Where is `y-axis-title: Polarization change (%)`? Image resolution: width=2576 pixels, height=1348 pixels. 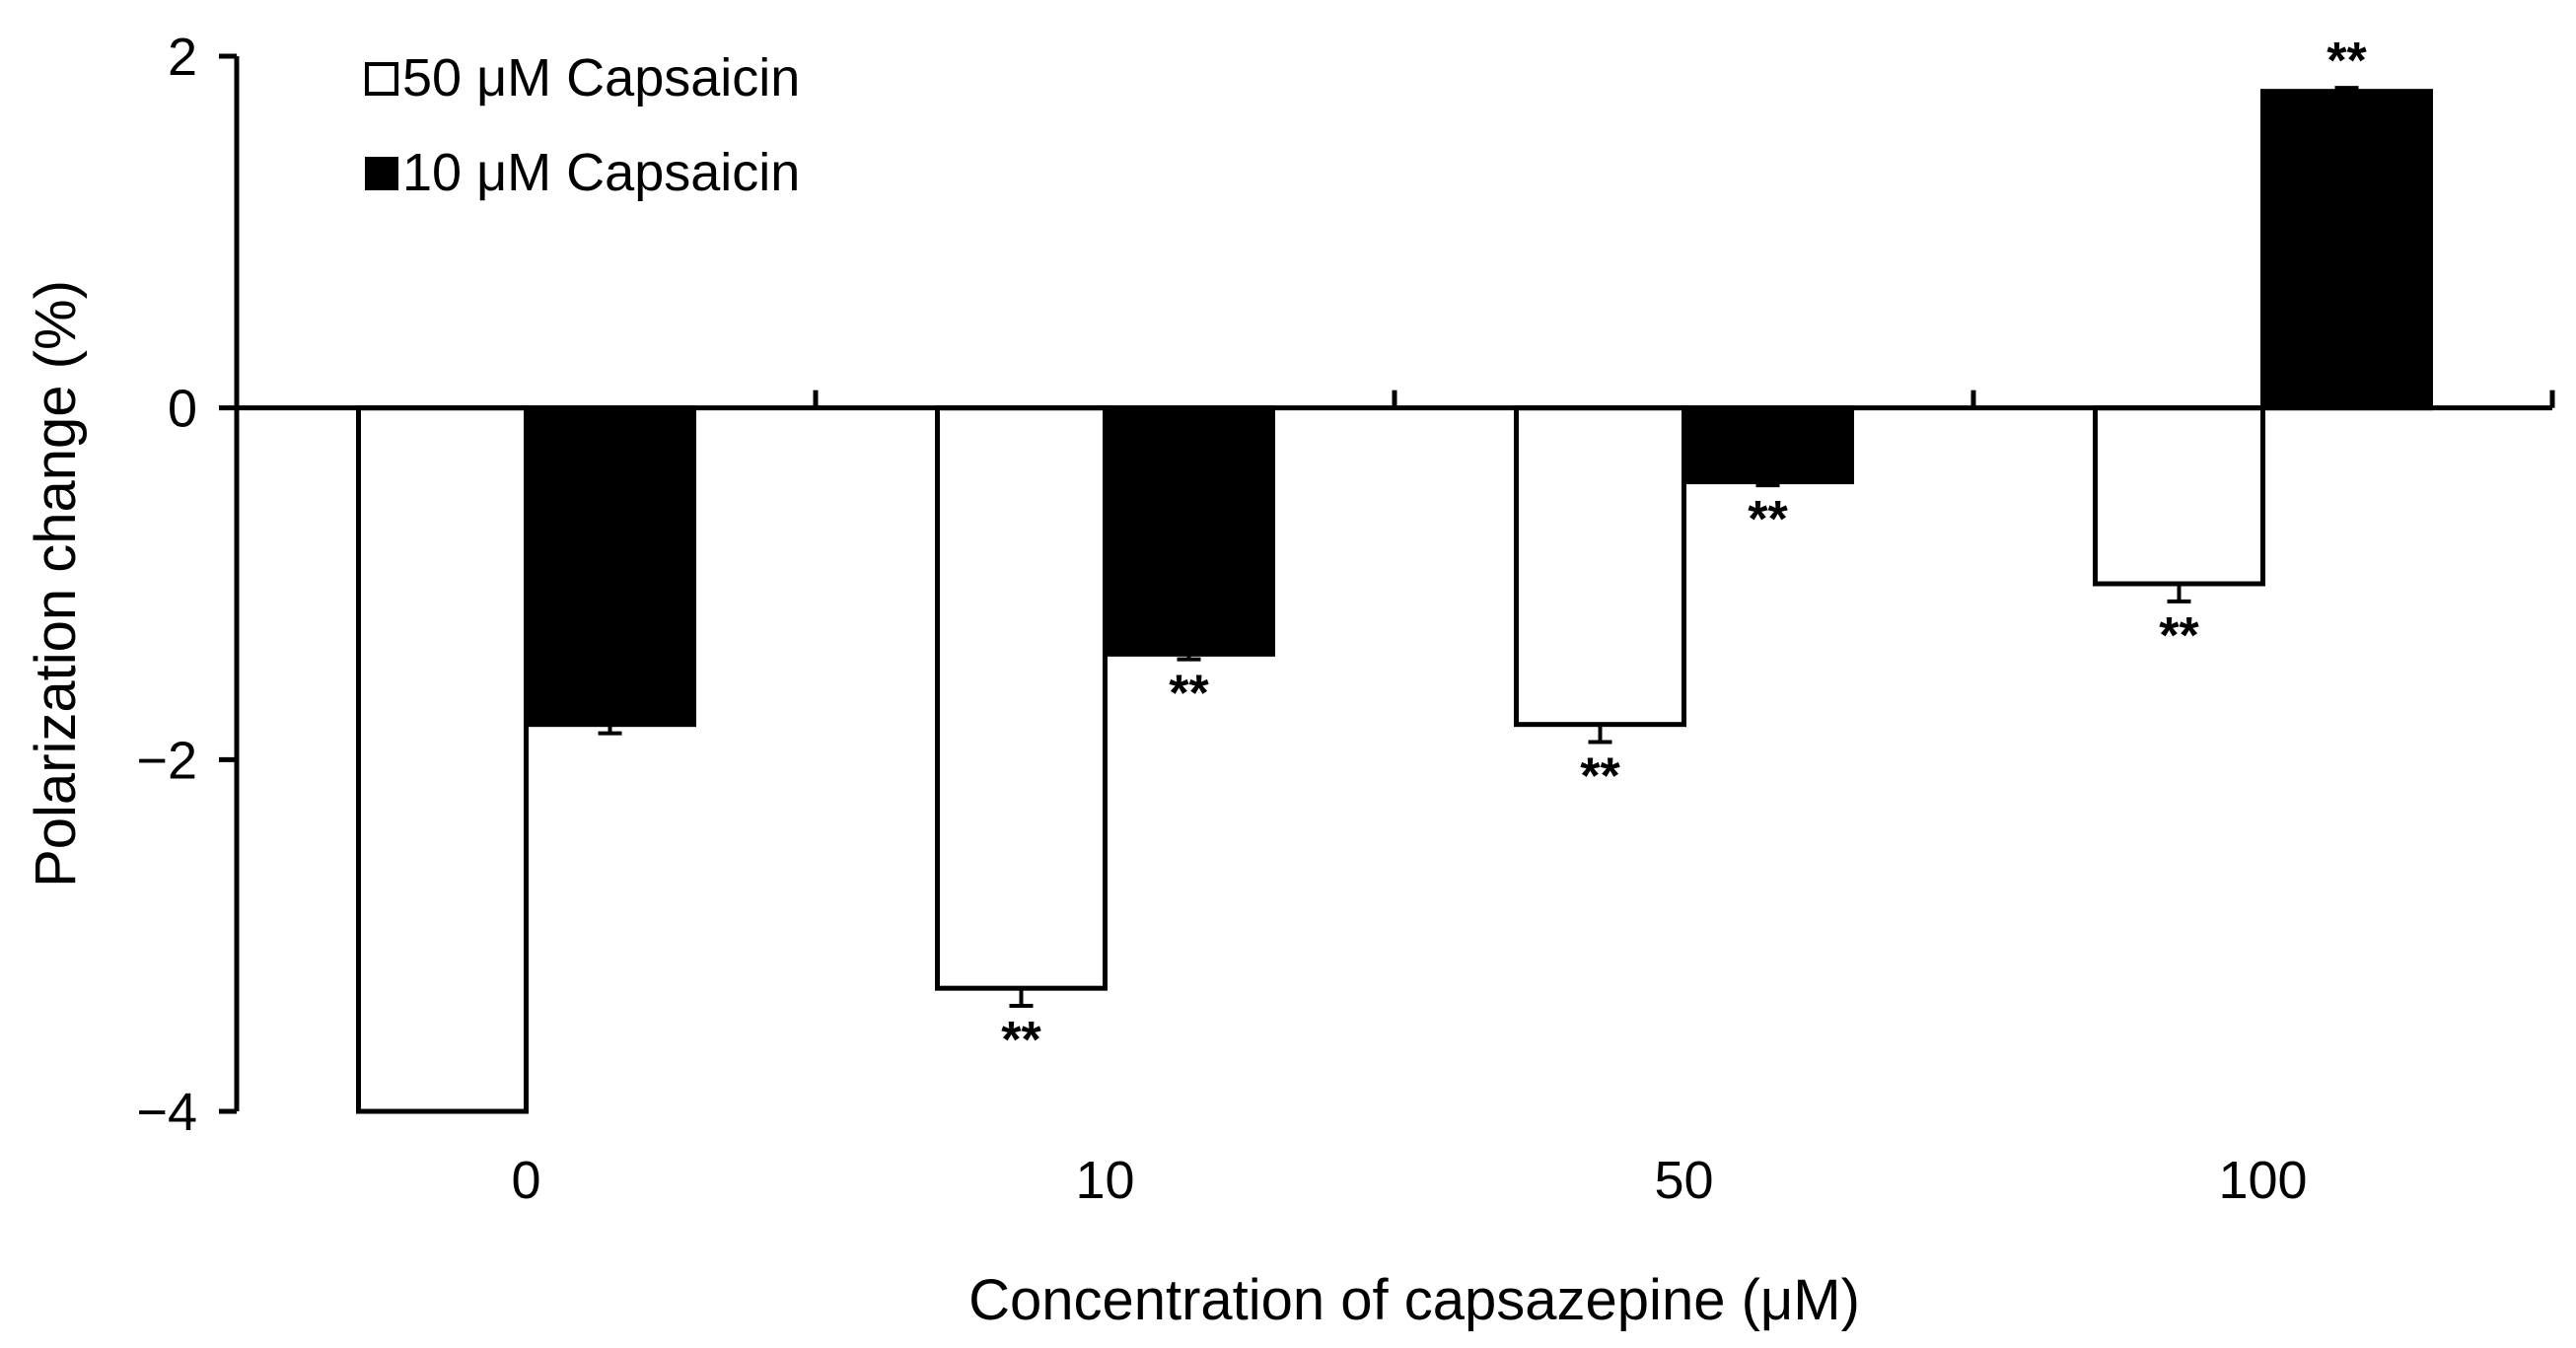 y-axis-title: Polarization change (%) is located at coordinates (56, 583).